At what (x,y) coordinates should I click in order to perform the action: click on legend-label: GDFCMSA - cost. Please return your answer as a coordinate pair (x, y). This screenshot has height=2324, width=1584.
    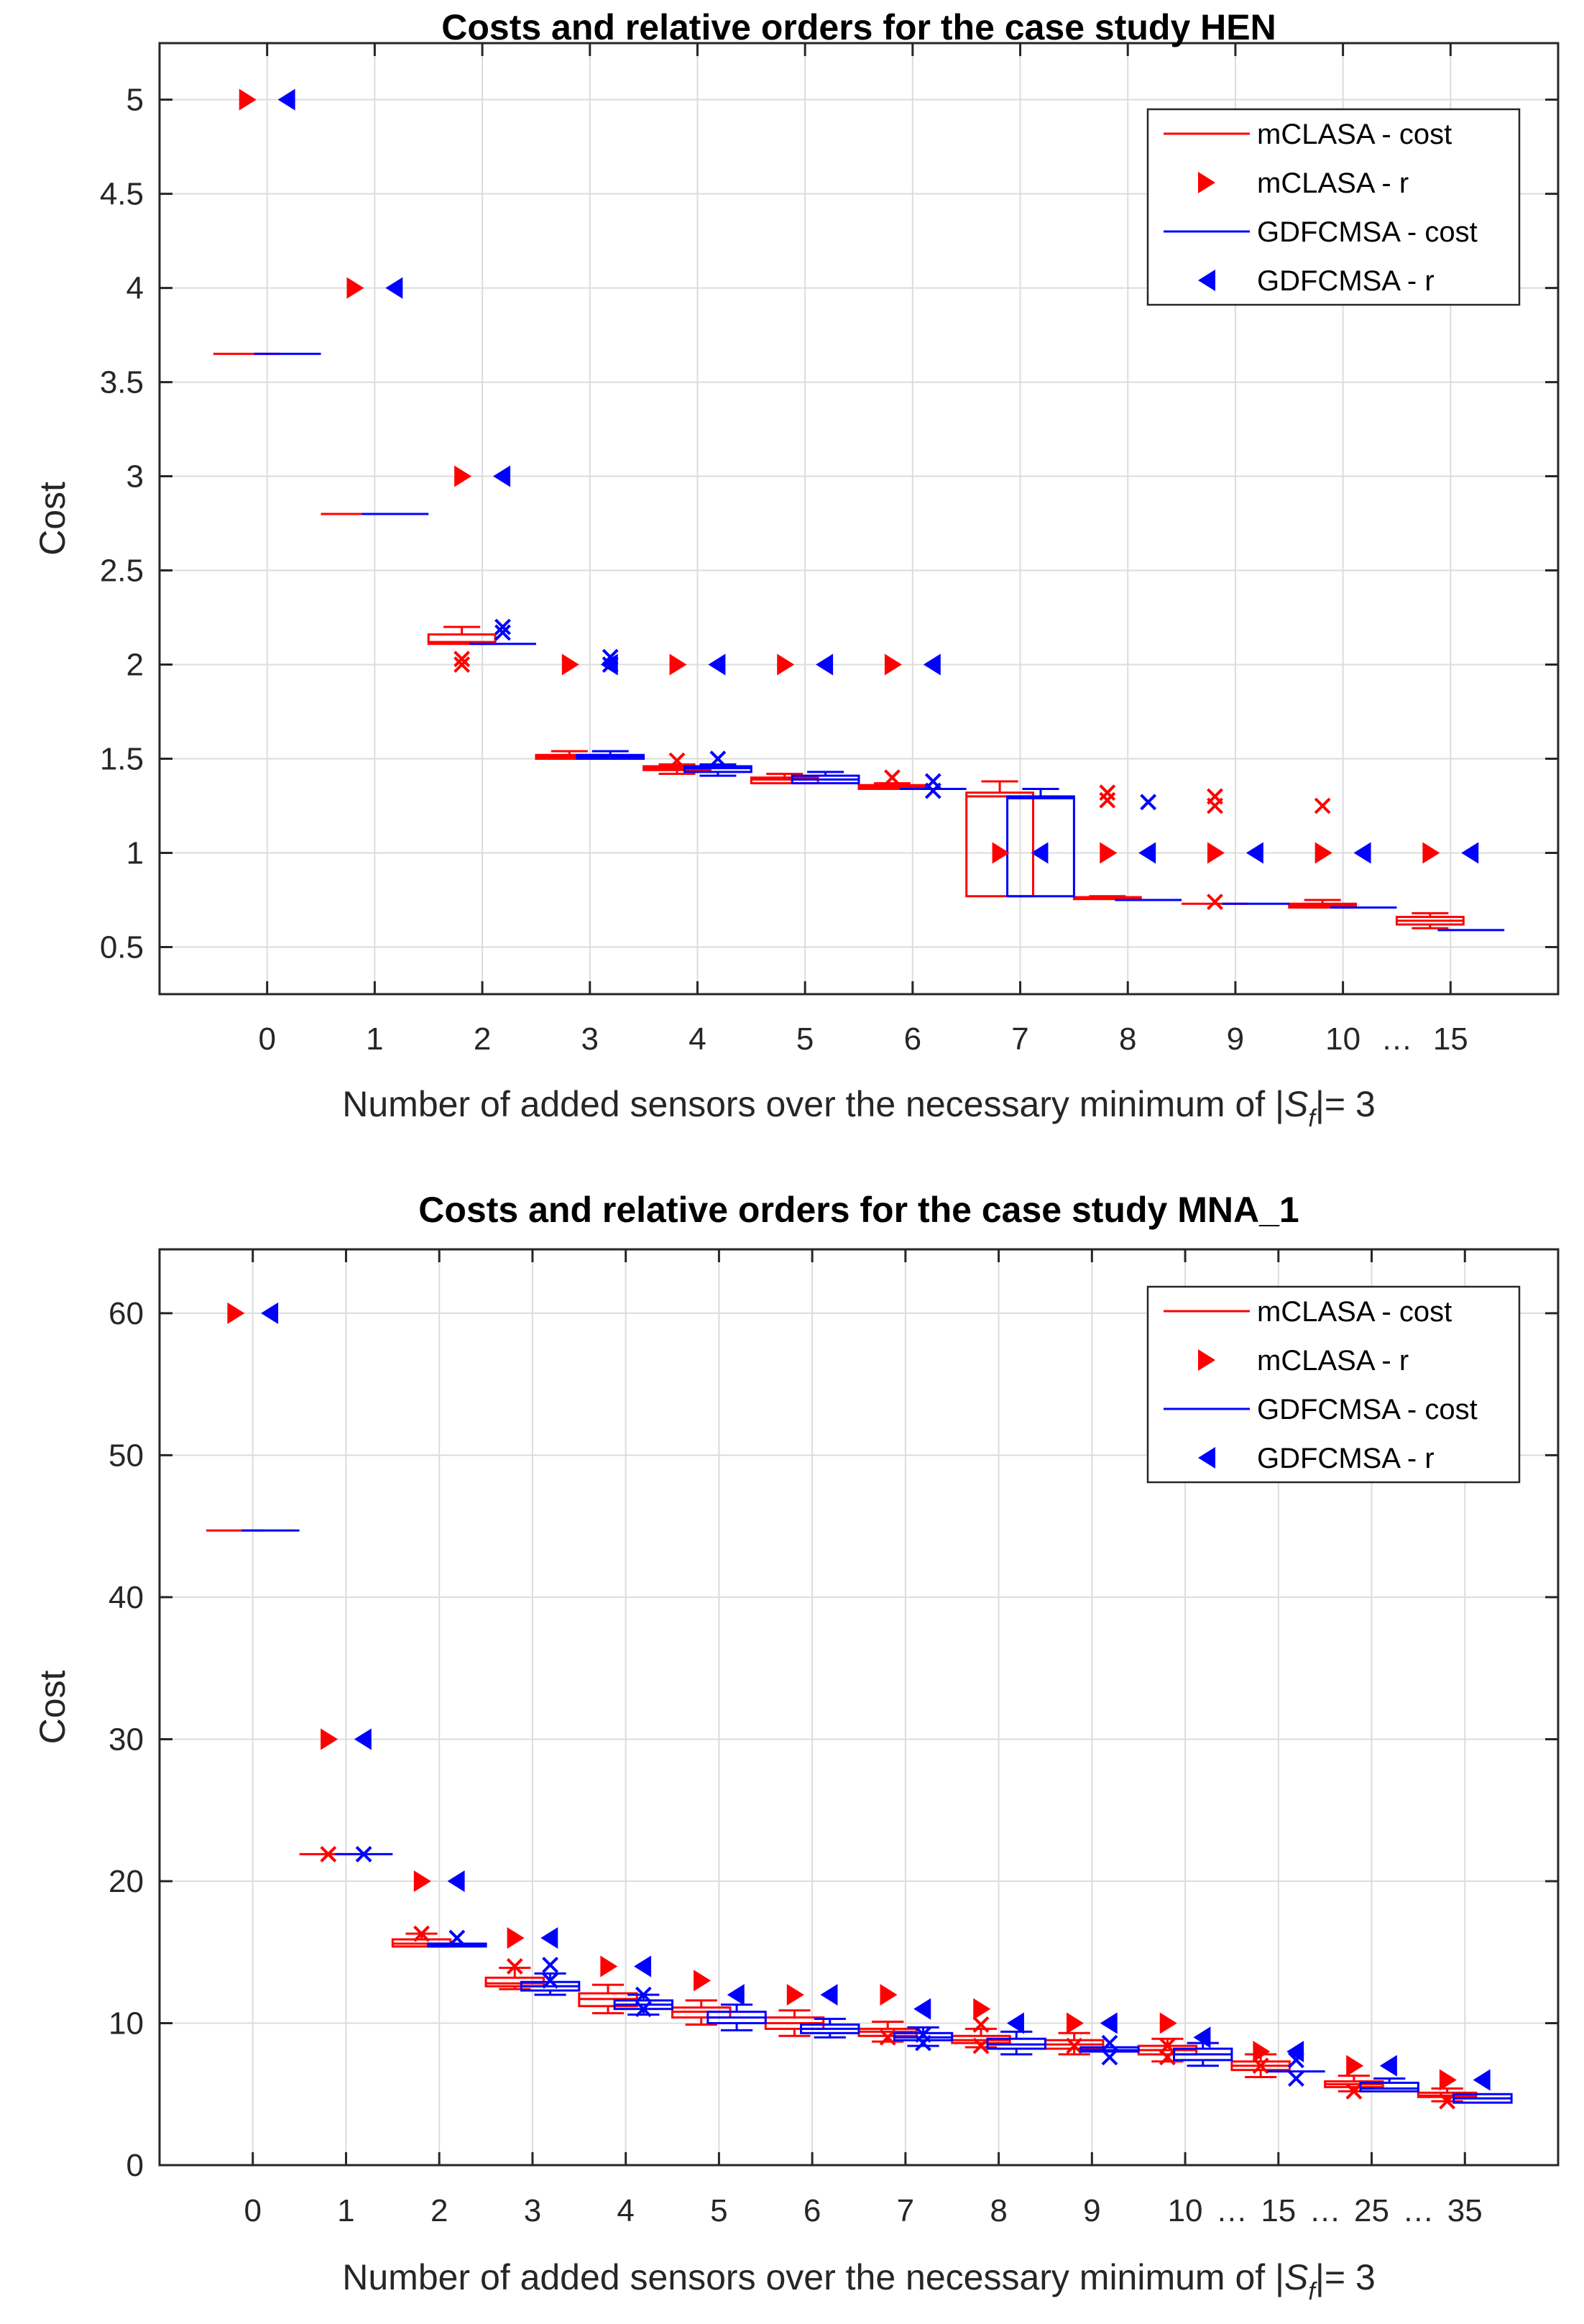
    Looking at the image, I should click on (1367, 232).